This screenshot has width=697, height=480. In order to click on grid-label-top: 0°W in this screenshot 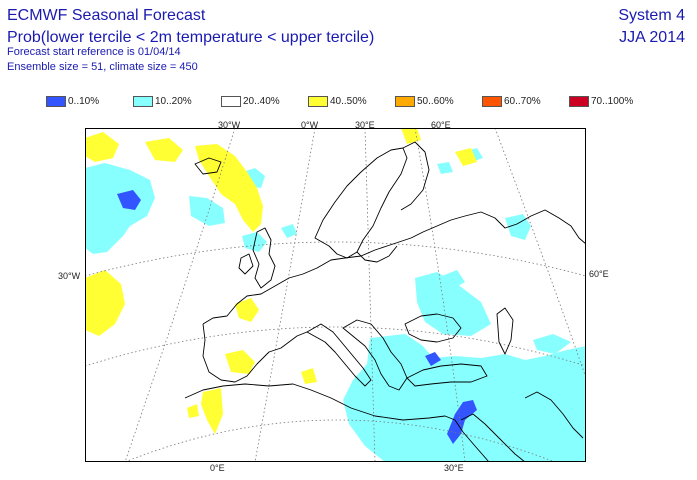, I will do `click(310, 125)`.